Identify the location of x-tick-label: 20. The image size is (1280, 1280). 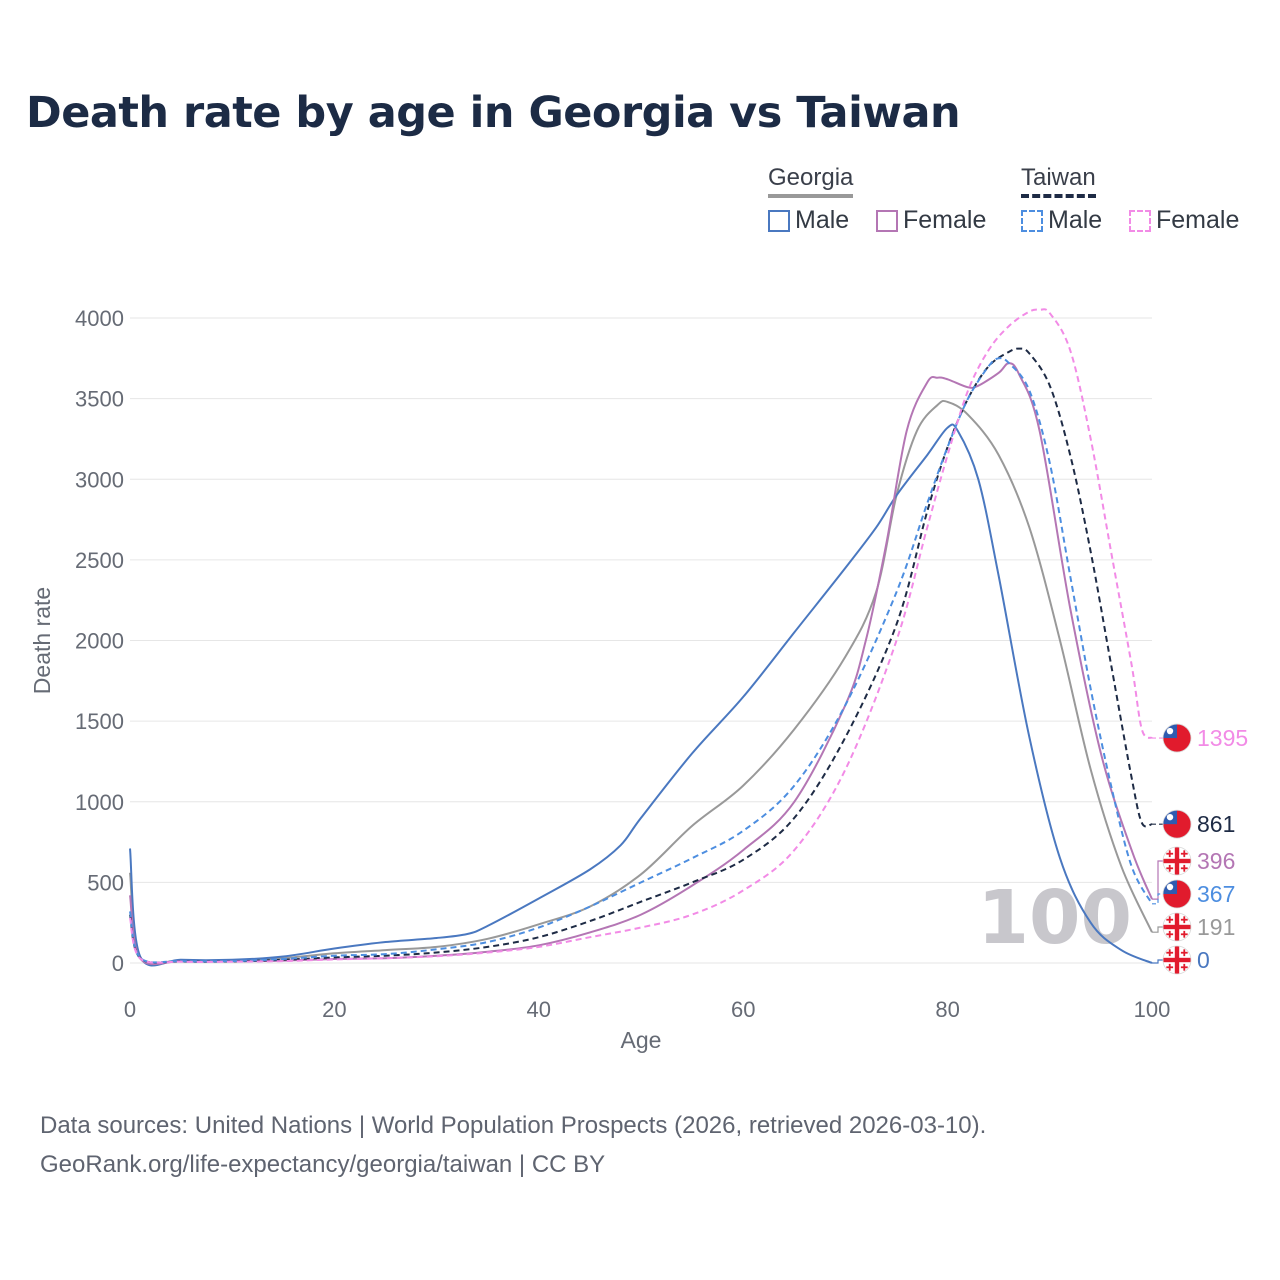
(334, 1009).